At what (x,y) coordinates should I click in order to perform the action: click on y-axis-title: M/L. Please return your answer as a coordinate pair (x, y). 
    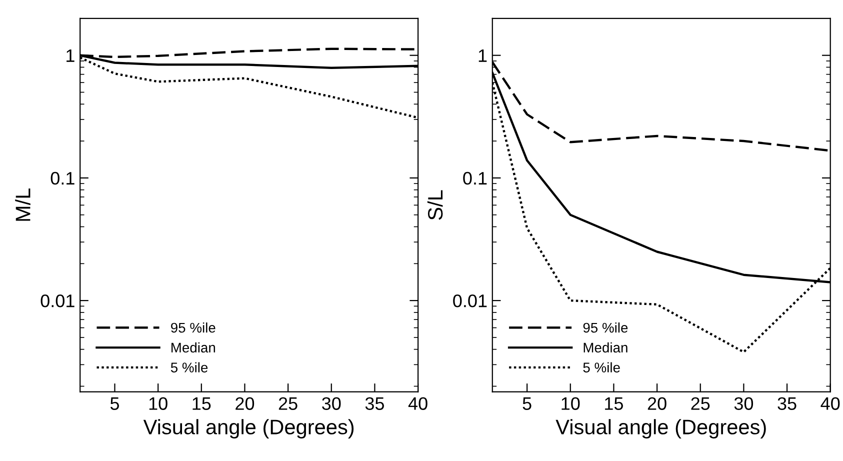
    Looking at the image, I should click on (22, 204).